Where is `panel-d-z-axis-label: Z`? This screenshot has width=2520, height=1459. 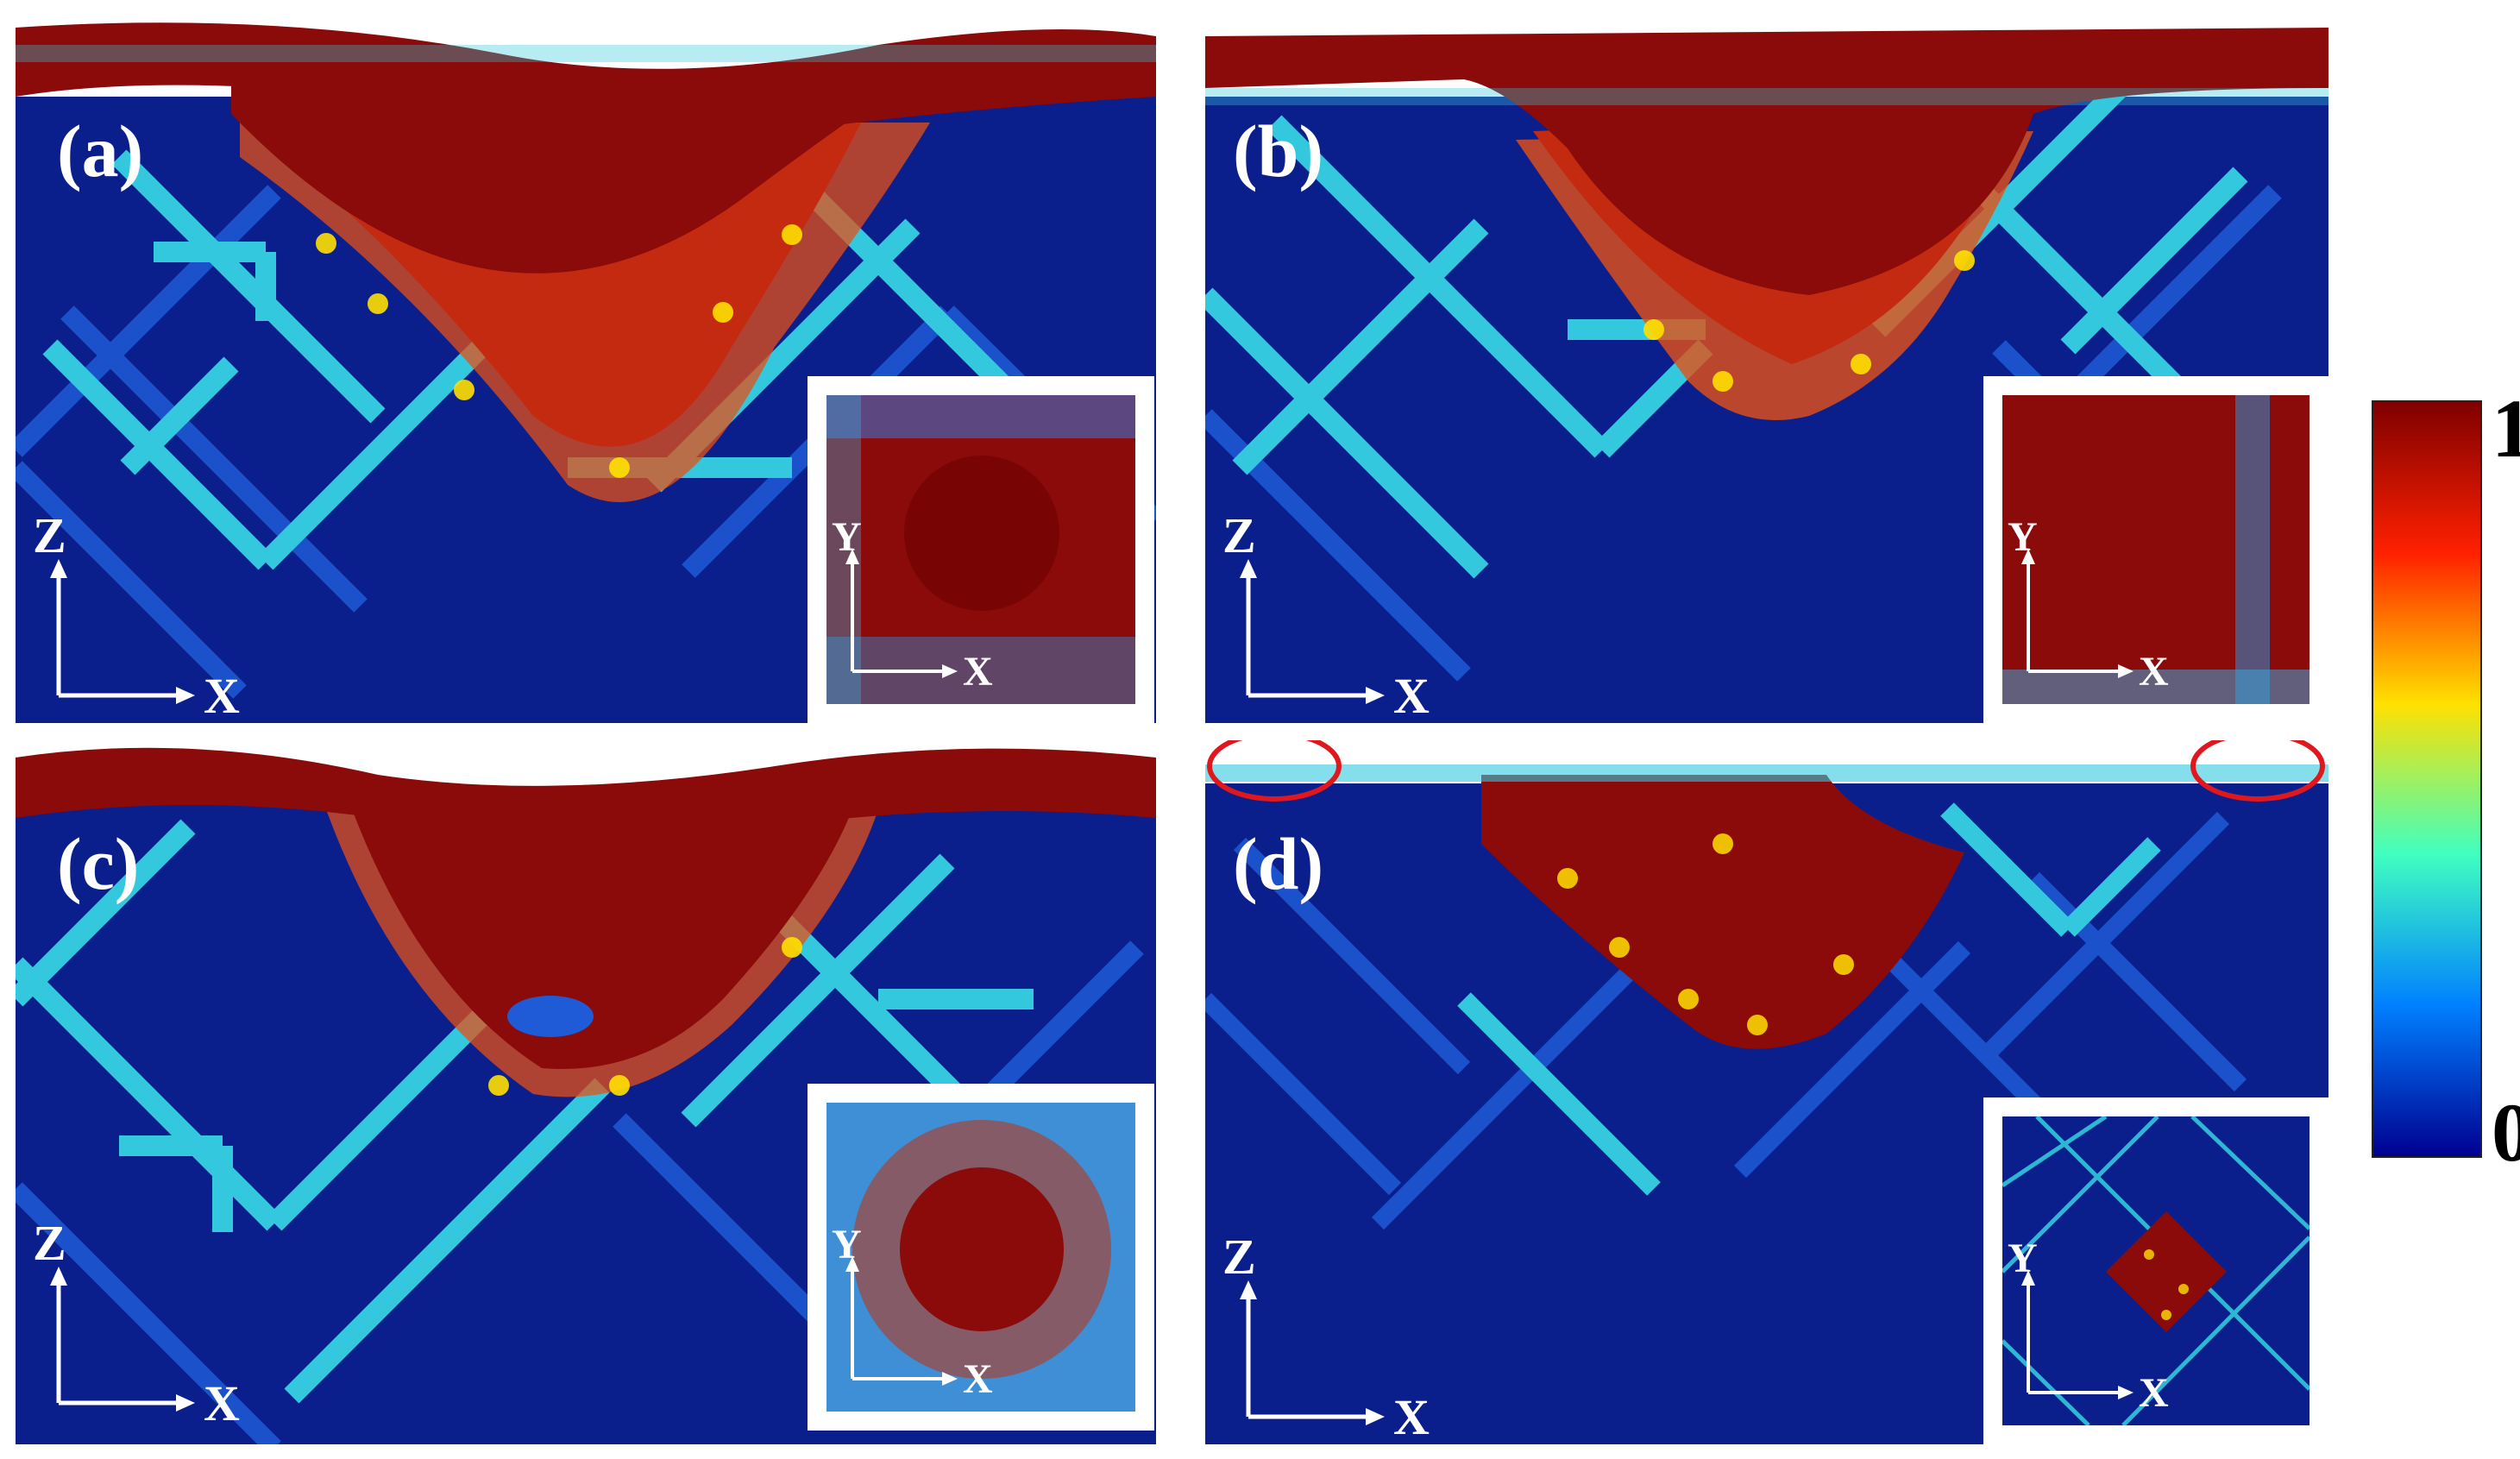
panel-d-z-axis-label: Z is located at coordinates (1239, 1257).